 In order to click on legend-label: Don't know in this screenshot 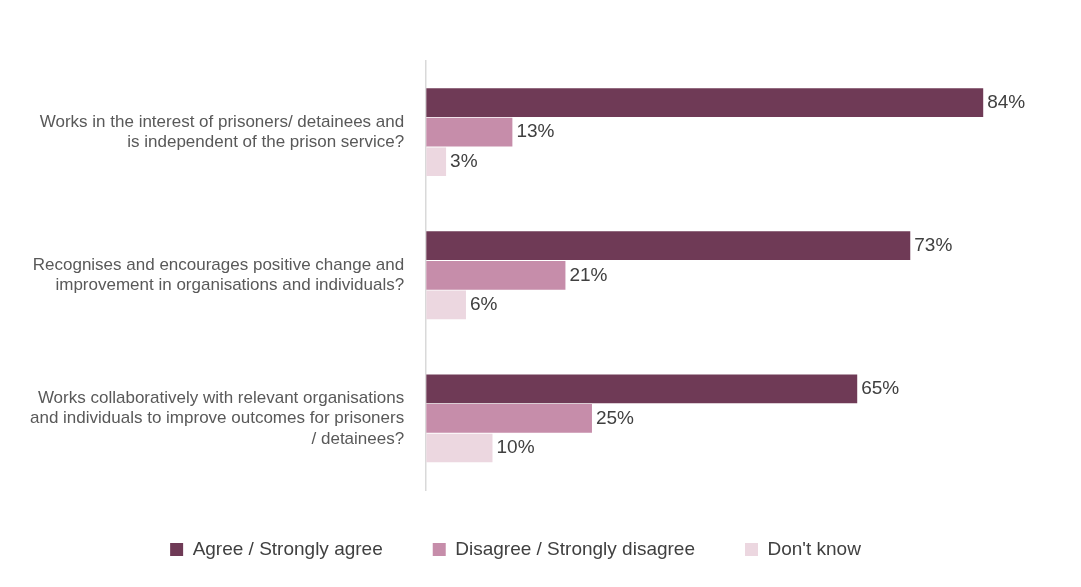, I will do `click(814, 548)`.